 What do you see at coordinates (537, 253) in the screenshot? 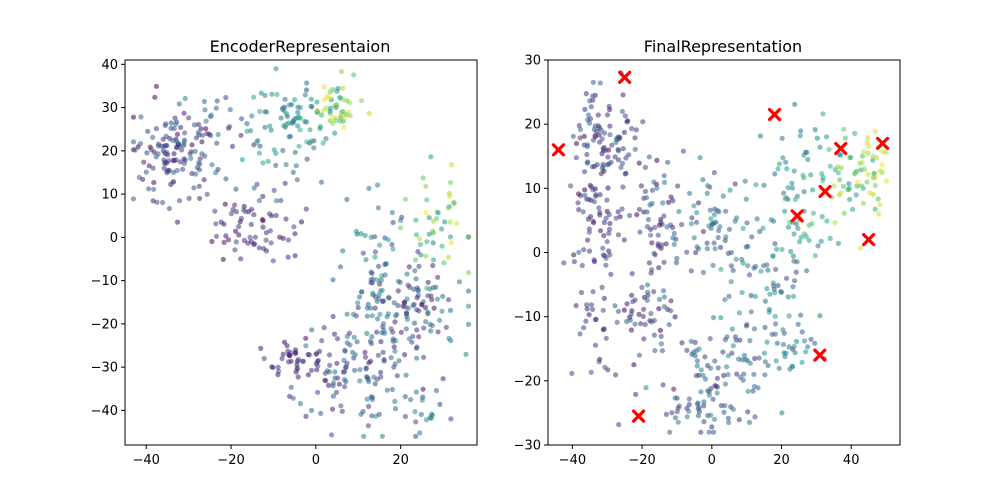
I see `y-tick-label: 0` at bounding box center [537, 253].